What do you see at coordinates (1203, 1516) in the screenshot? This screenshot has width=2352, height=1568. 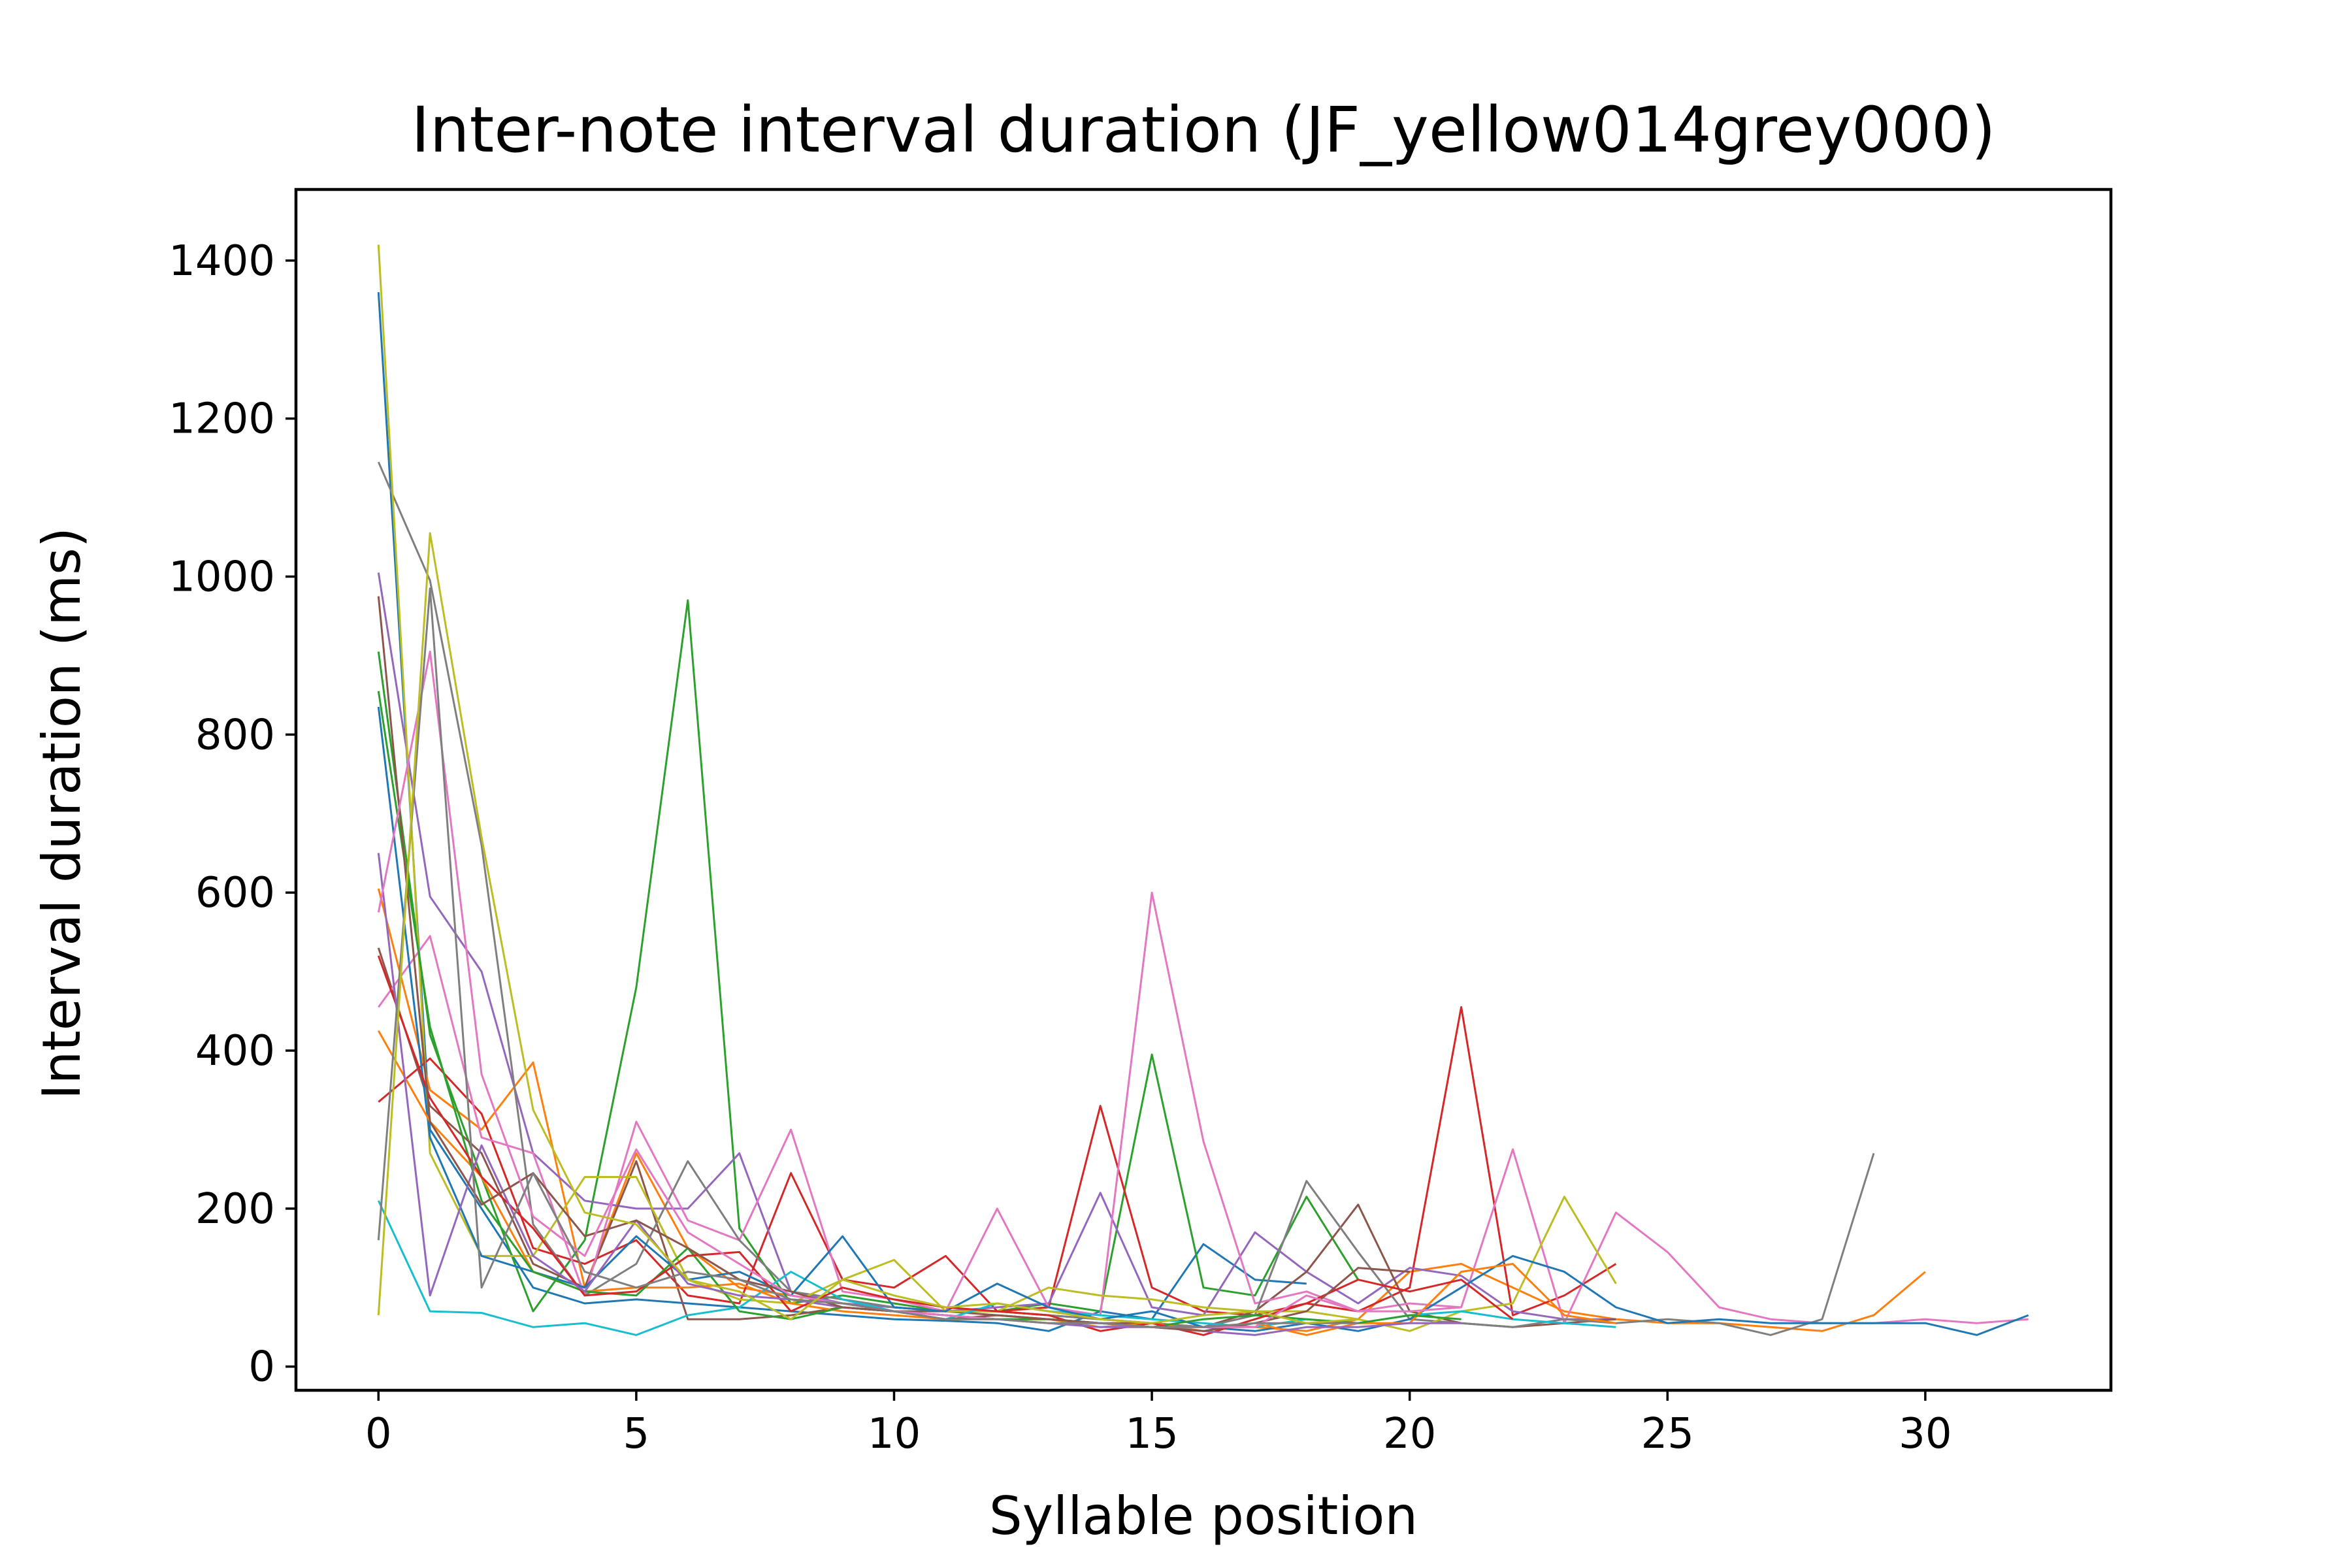 I see `x-axis-label: Syllable position` at bounding box center [1203, 1516].